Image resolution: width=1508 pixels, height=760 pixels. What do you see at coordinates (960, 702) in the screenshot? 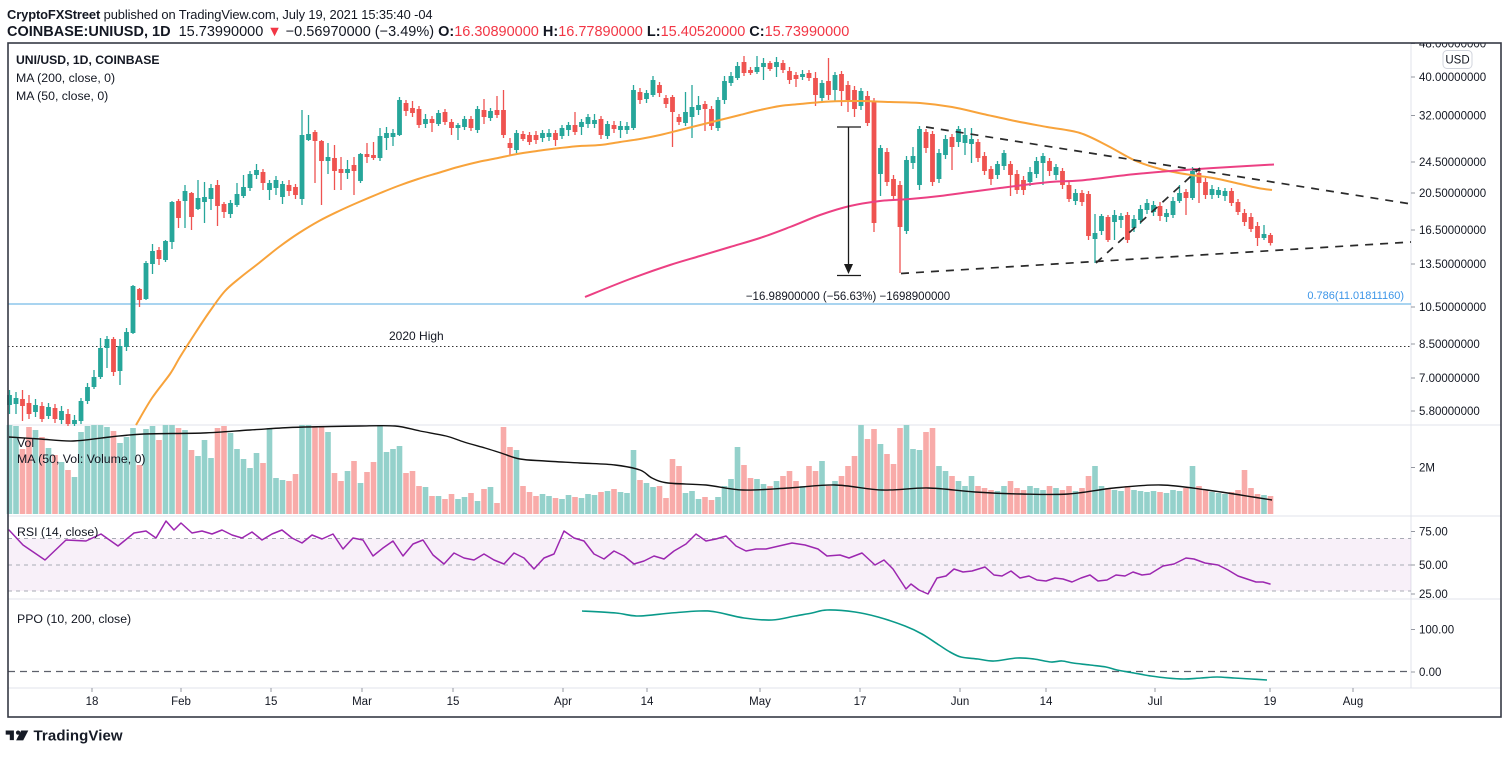
I see `svg-text: Jun` at bounding box center [960, 702].